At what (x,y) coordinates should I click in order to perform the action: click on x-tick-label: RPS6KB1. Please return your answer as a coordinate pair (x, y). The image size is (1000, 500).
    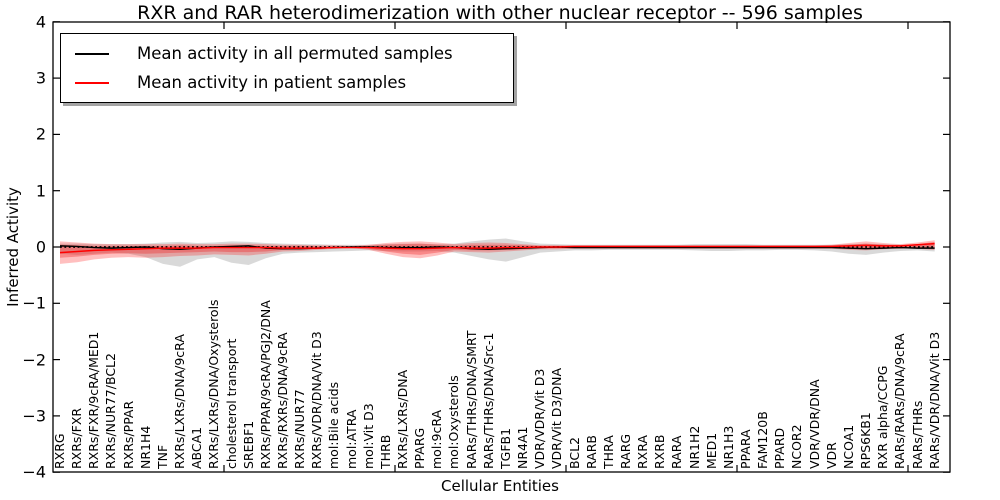
    Looking at the image, I should click on (866, 440).